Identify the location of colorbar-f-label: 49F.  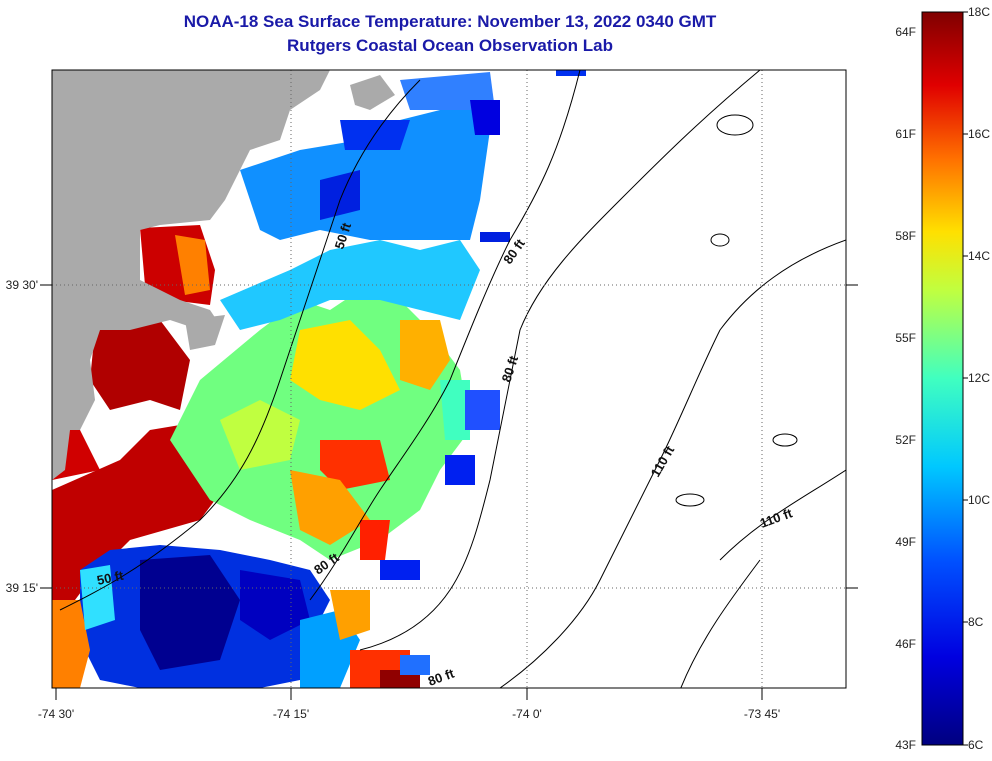
(905, 542).